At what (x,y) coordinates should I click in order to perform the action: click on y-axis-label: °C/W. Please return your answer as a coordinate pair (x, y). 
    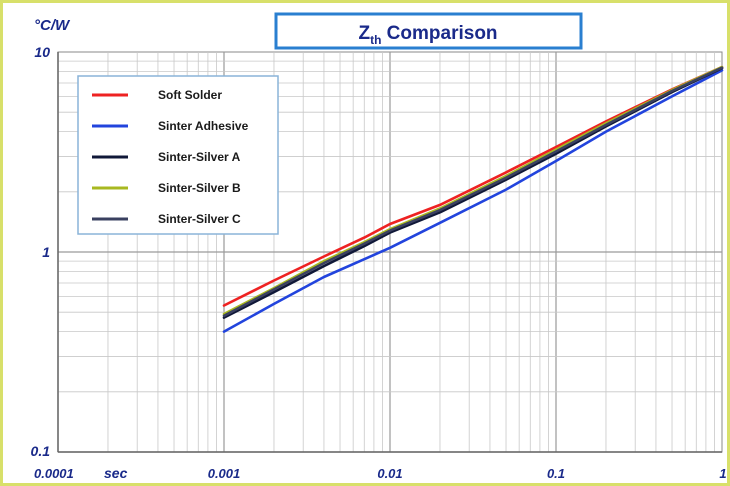
    Looking at the image, I should click on (52, 25).